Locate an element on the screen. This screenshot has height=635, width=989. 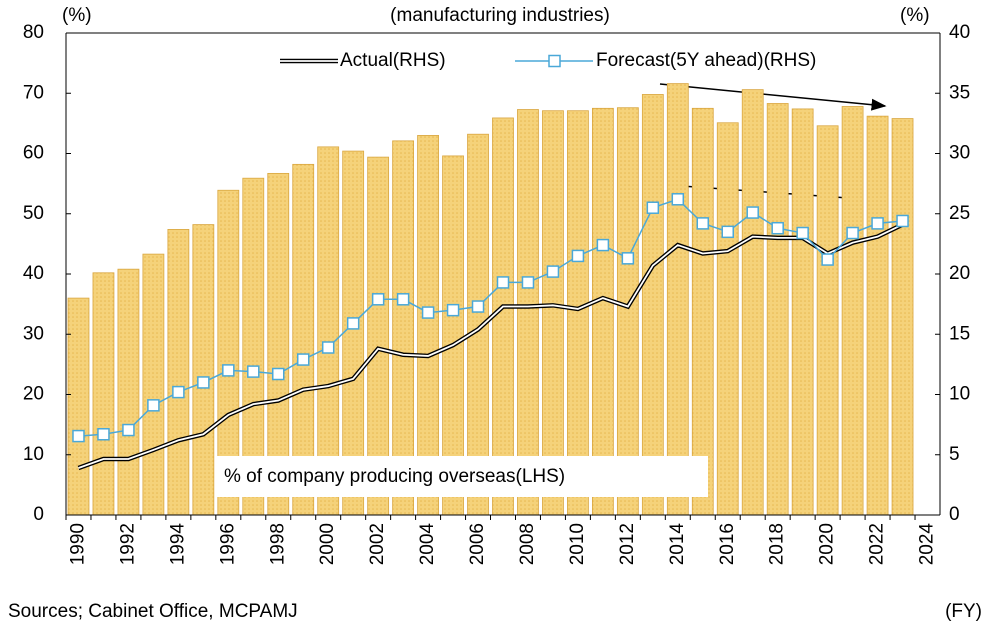
x-tick-label: 1990 is located at coordinates (78, 544).